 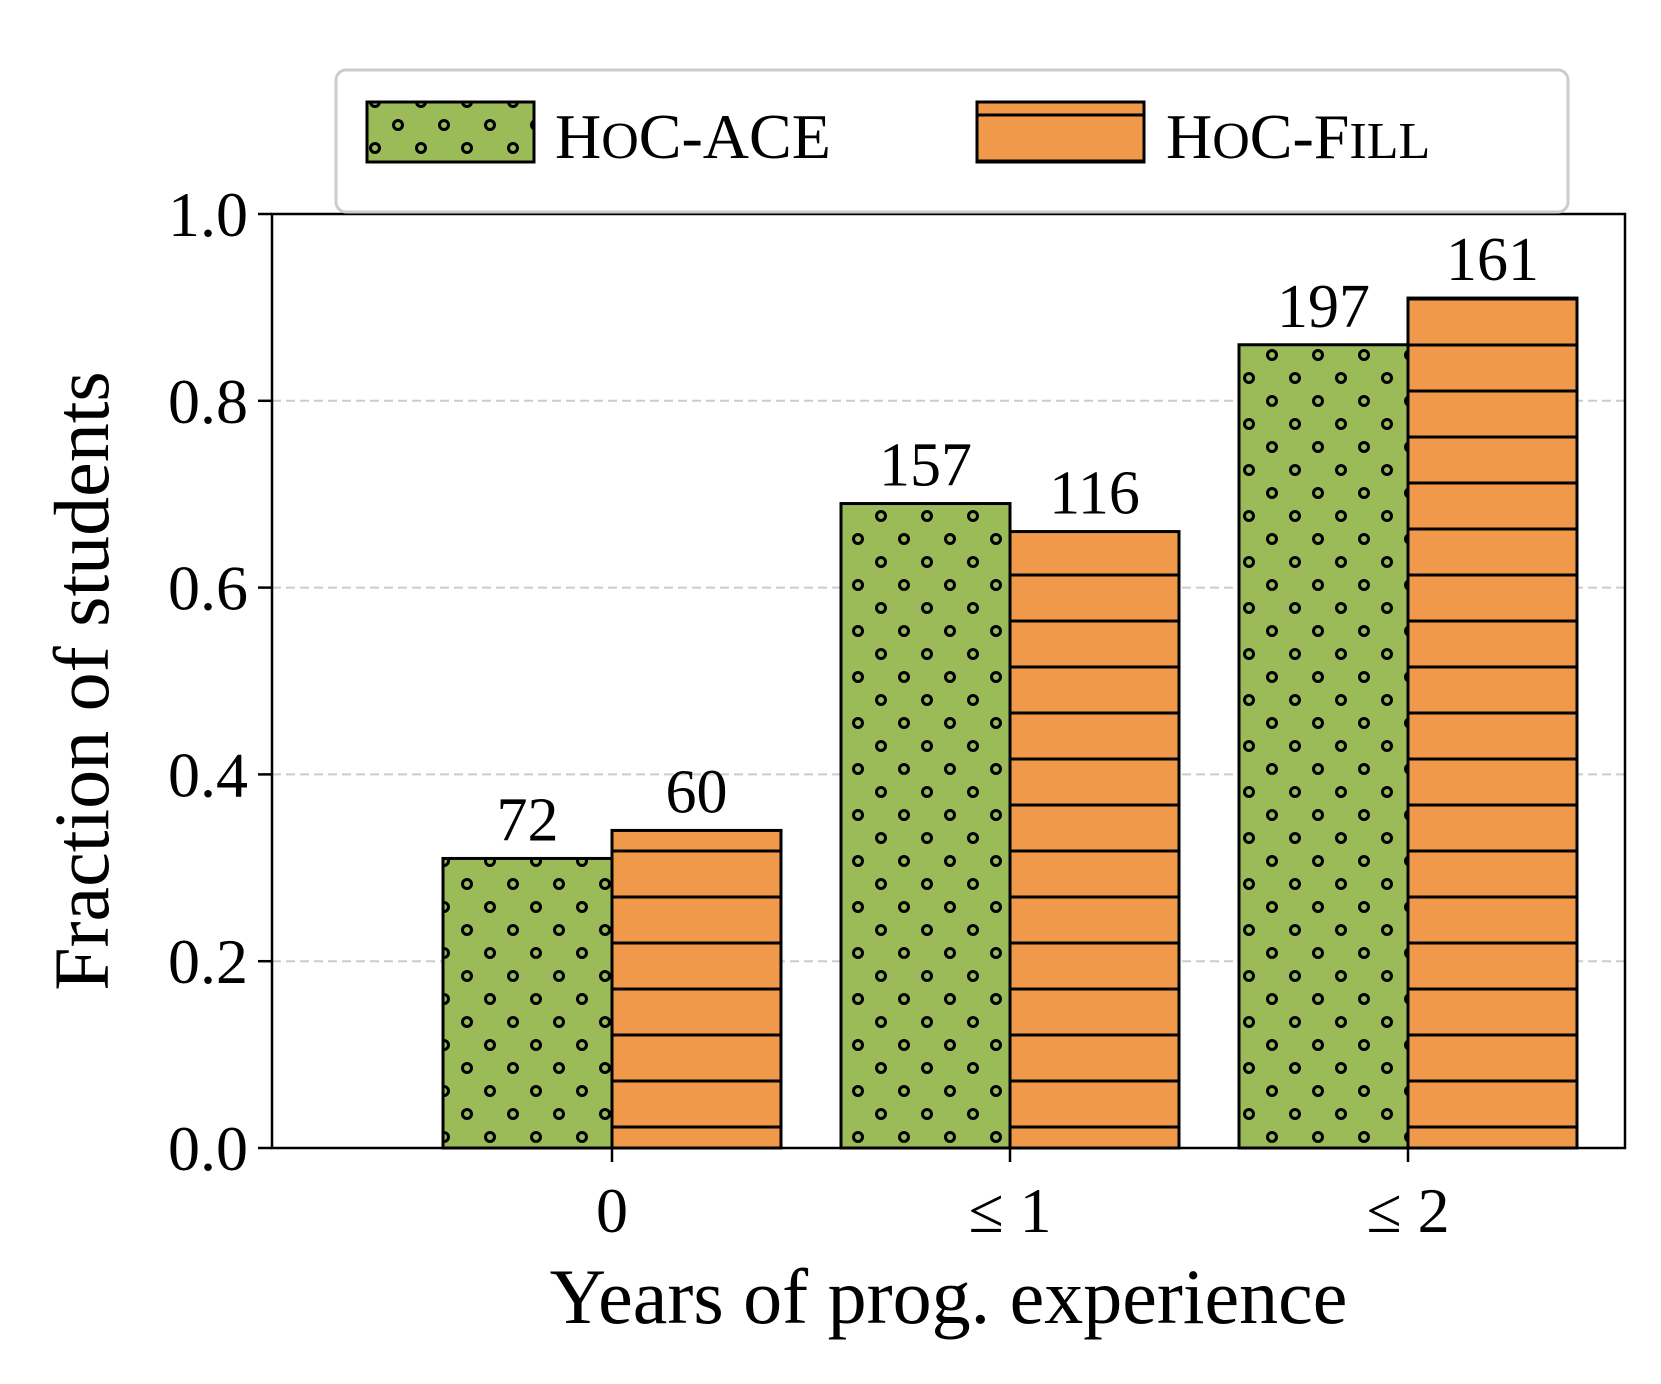 What do you see at coordinates (208, 1148) in the screenshot?
I see `y-tick-label: 0.0` at bounding box center [208, 1148].